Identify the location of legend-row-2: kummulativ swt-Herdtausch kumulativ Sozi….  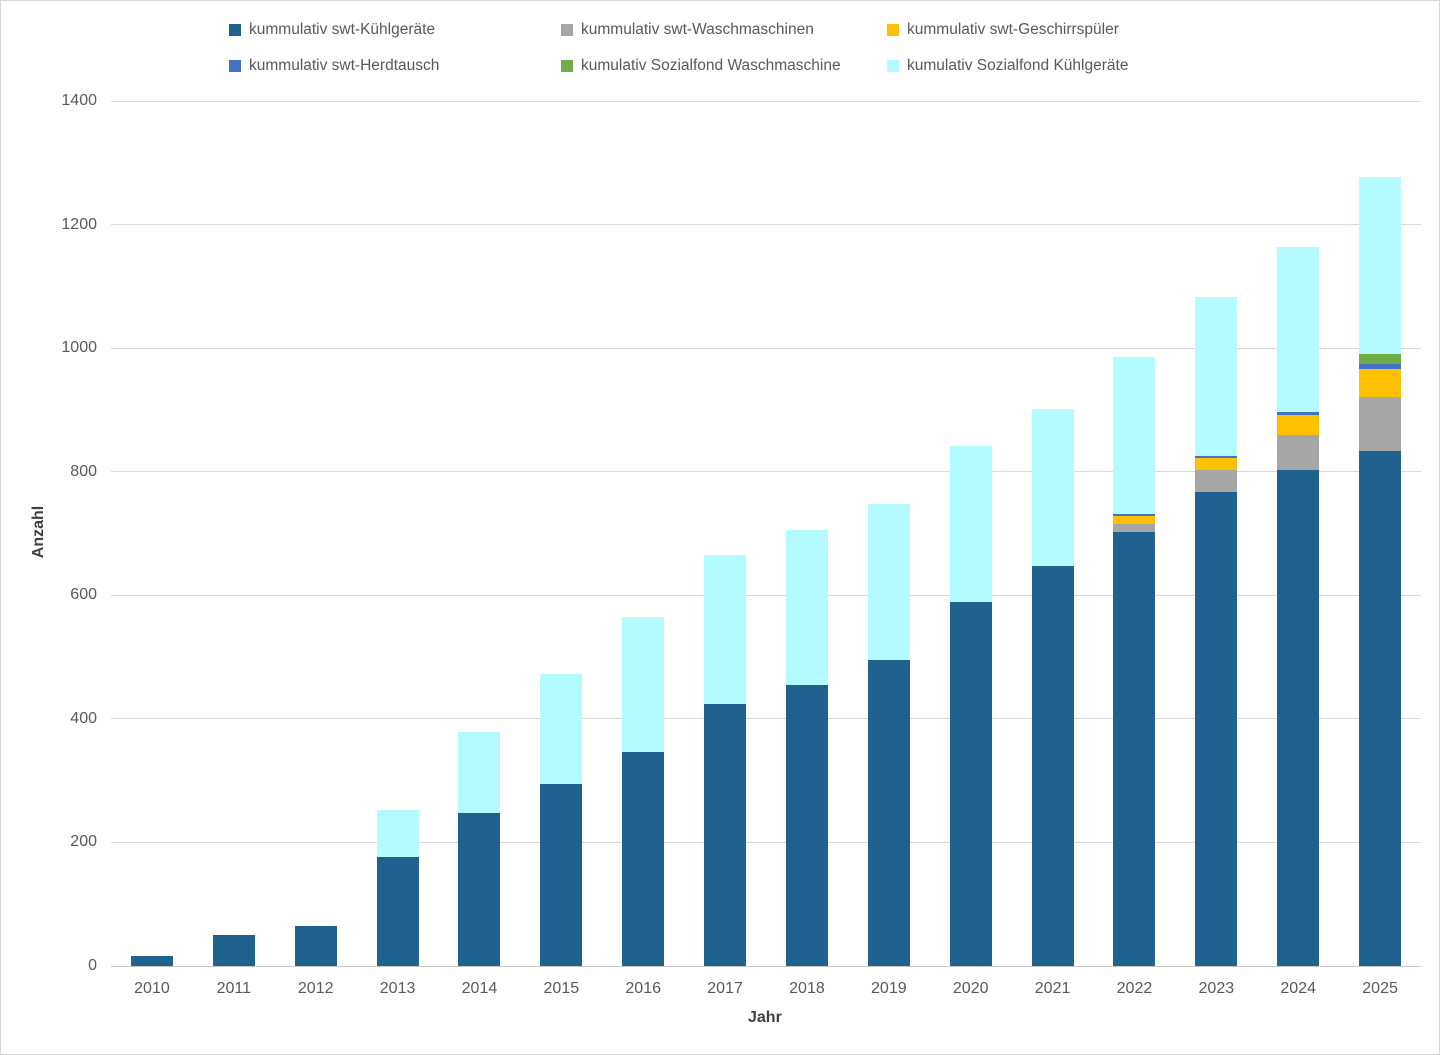
(720, 73).